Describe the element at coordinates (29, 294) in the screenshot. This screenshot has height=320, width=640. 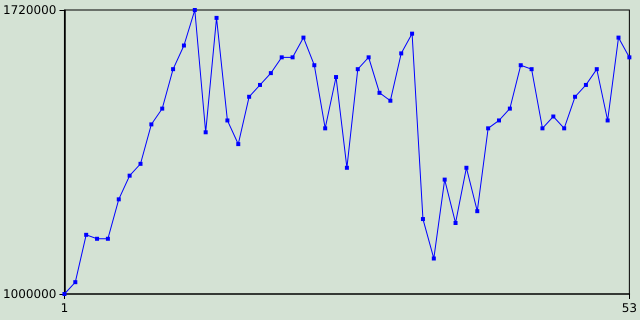
I see `y-tick-label: 1000000` at that location.